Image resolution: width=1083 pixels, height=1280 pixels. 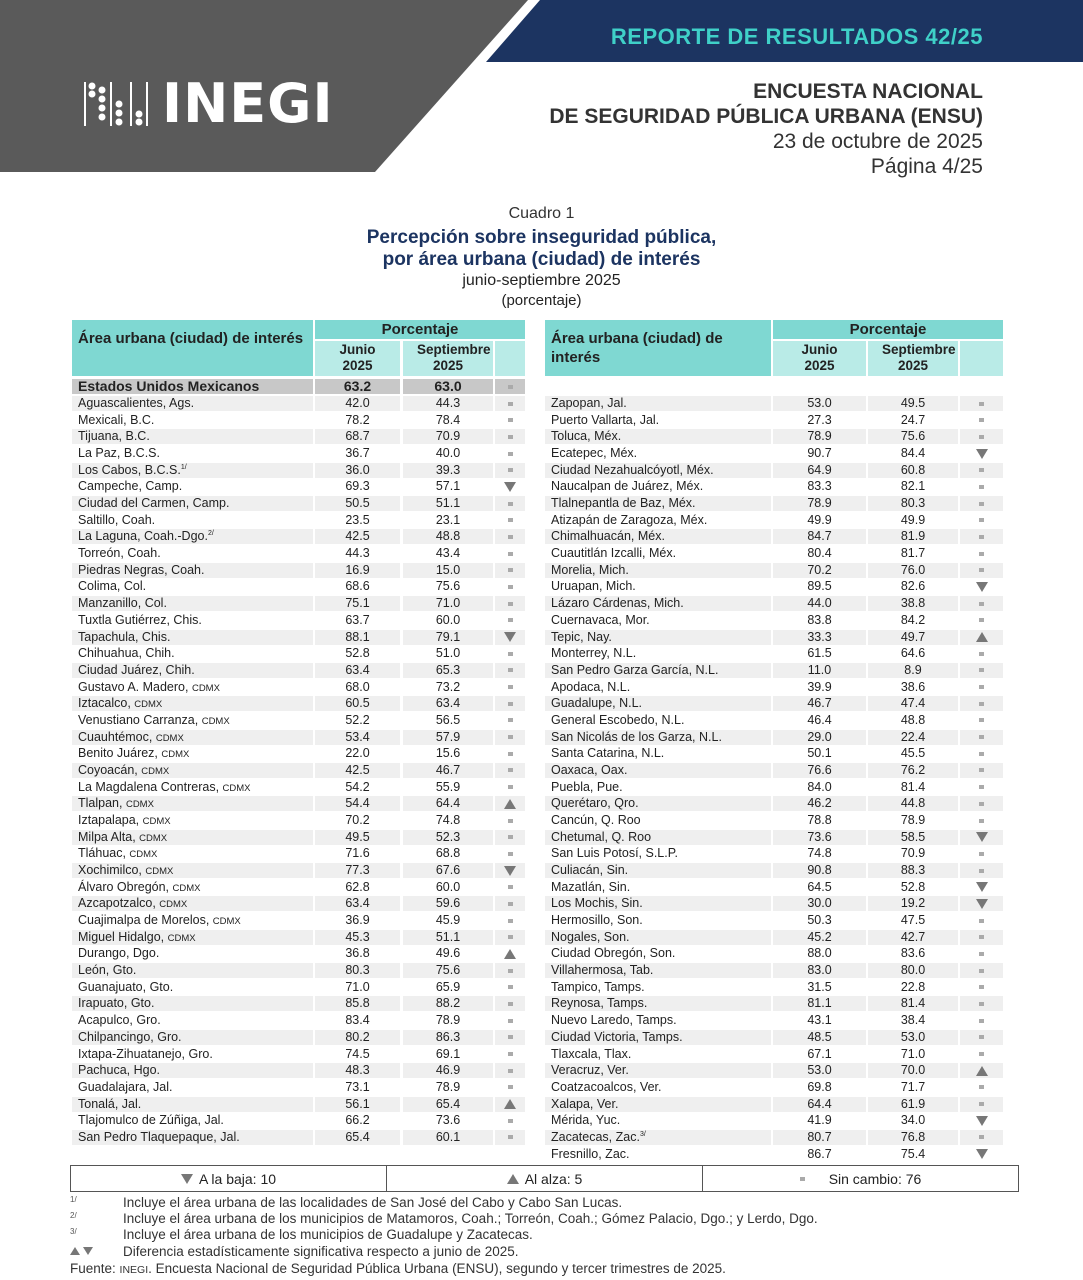 I want to click on table-row: Veracruz, Ver. 53.0 70.0, so click(x=774, y=1071).